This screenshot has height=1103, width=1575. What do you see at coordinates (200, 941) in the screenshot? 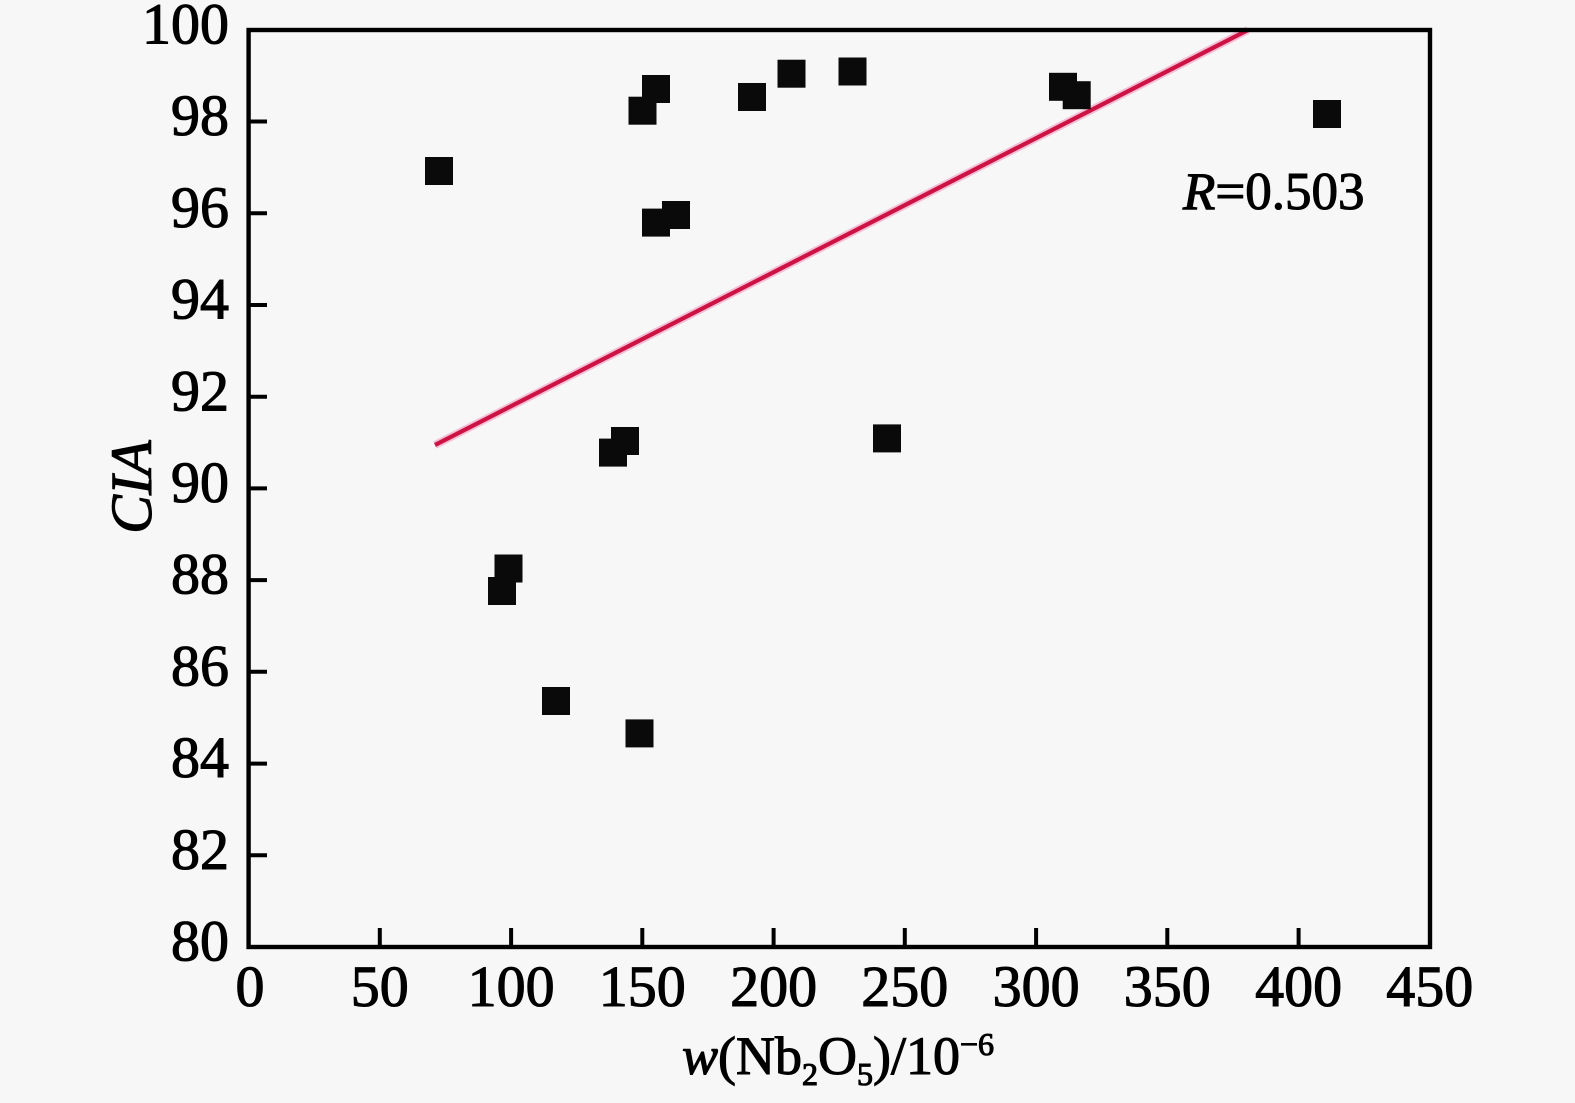
I see `svg-text: 80` at bounding box center [200, 941].